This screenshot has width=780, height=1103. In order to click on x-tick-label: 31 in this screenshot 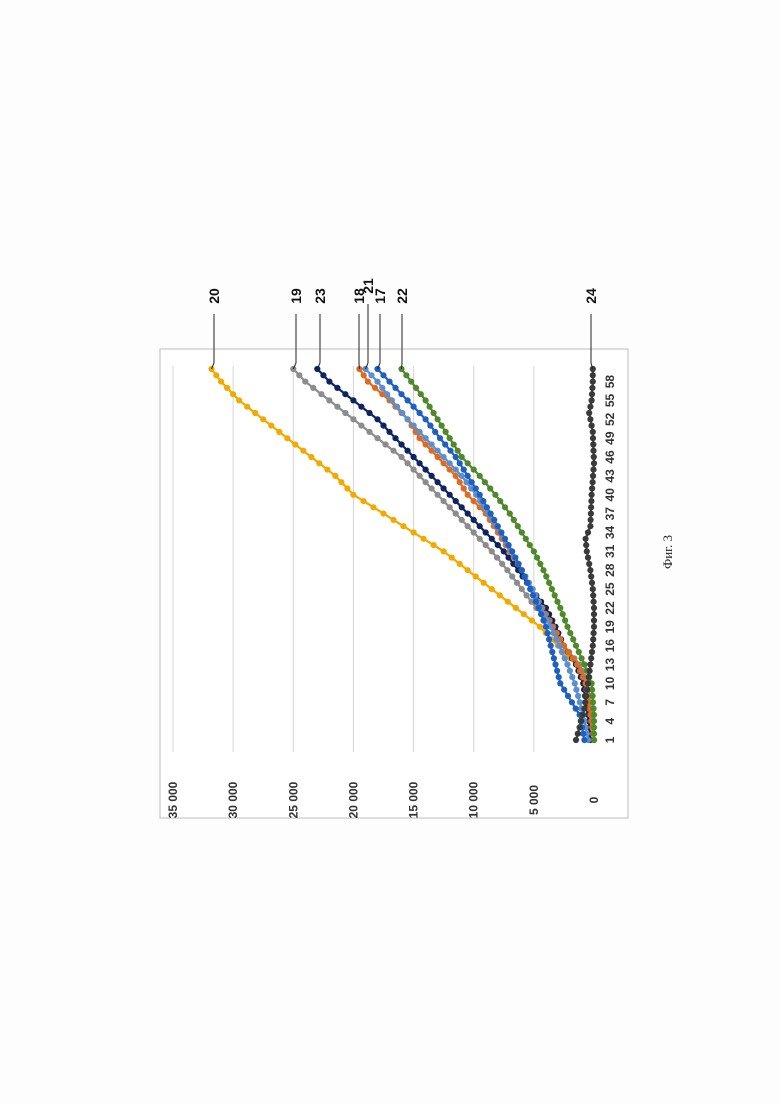, I will do `click(610, 551)`.